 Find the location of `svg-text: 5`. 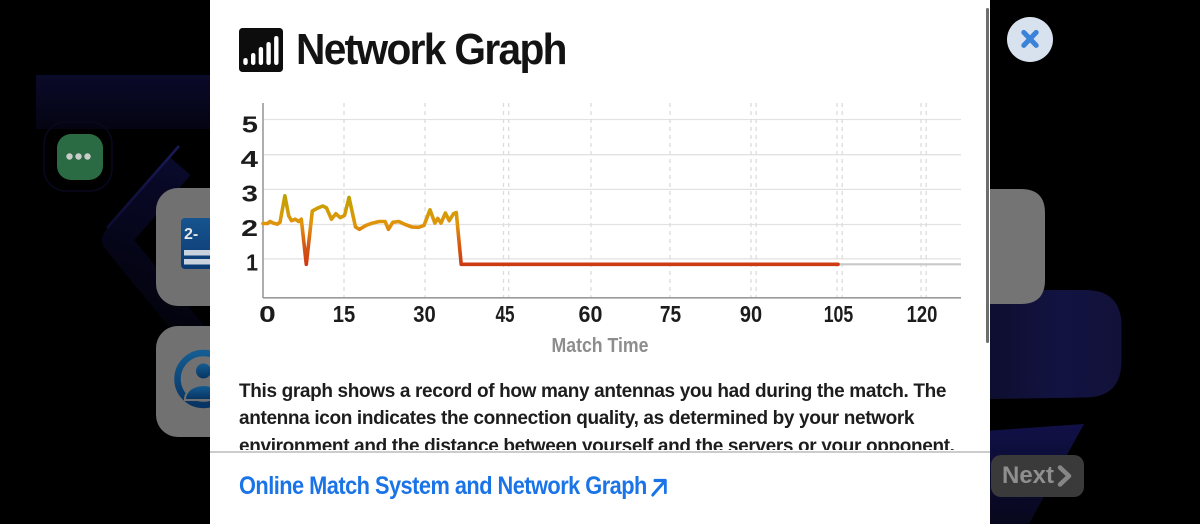

svg-text: 5 is located at coordinates (250, 125).